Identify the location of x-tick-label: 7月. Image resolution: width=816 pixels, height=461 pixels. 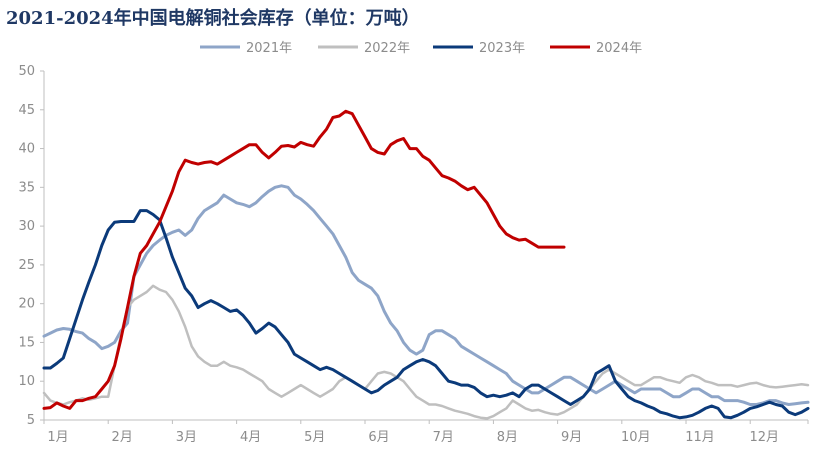
(443, 437).